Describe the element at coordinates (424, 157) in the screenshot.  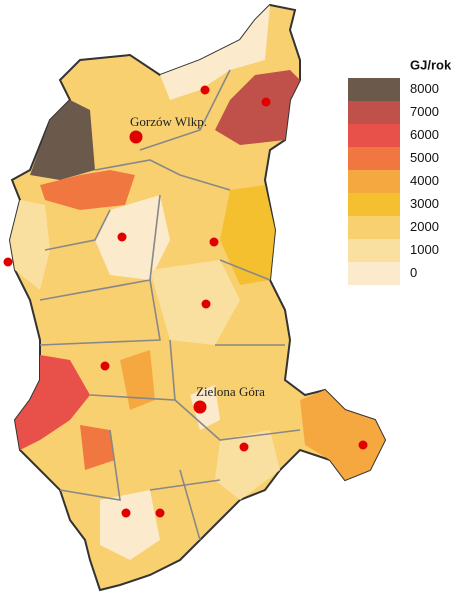
I see `legend-label: 5000` at that location.